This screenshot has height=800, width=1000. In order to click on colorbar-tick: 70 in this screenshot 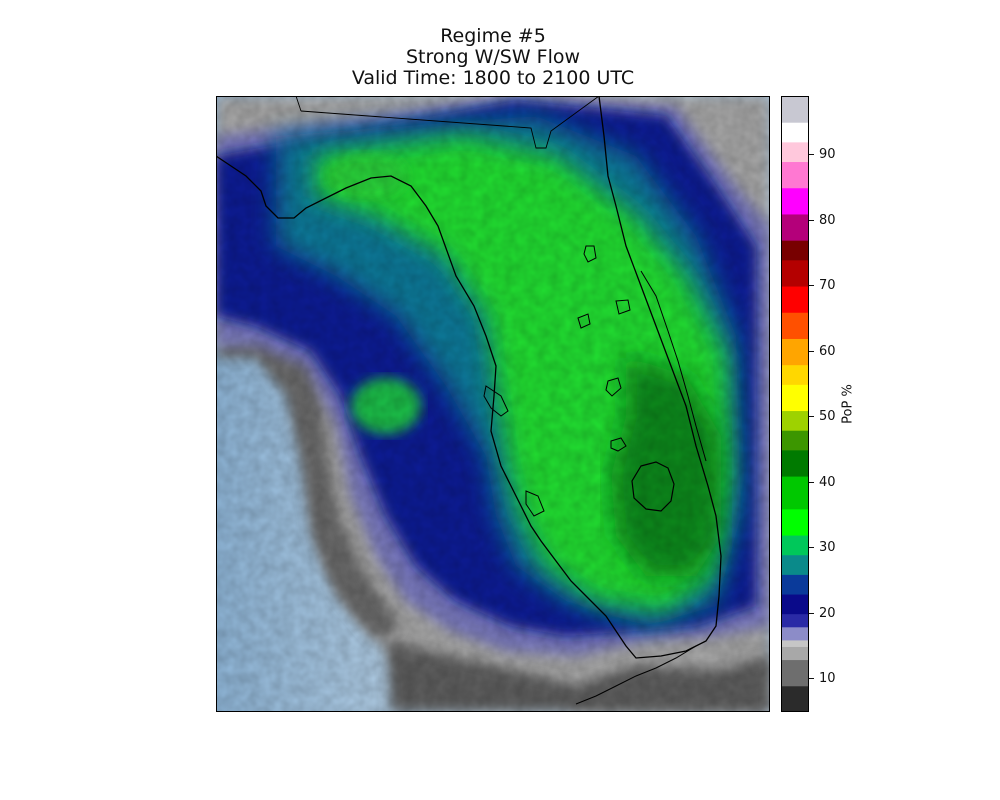, I will do `click(822, 285)`.